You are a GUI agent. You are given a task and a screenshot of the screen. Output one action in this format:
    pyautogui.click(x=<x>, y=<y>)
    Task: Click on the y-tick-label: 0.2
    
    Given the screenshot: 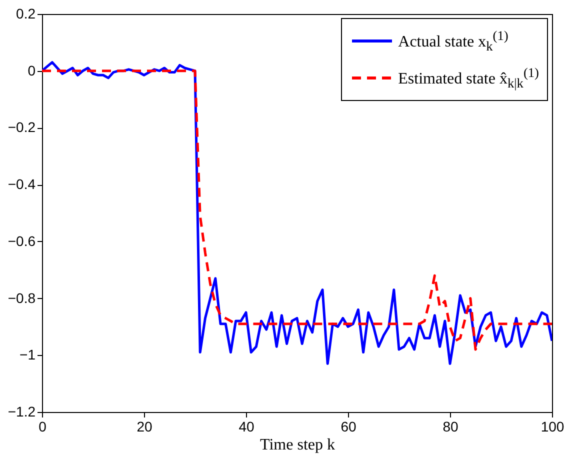 What is the action you would take?
    pyautogui.click(x=26, y=14)
    